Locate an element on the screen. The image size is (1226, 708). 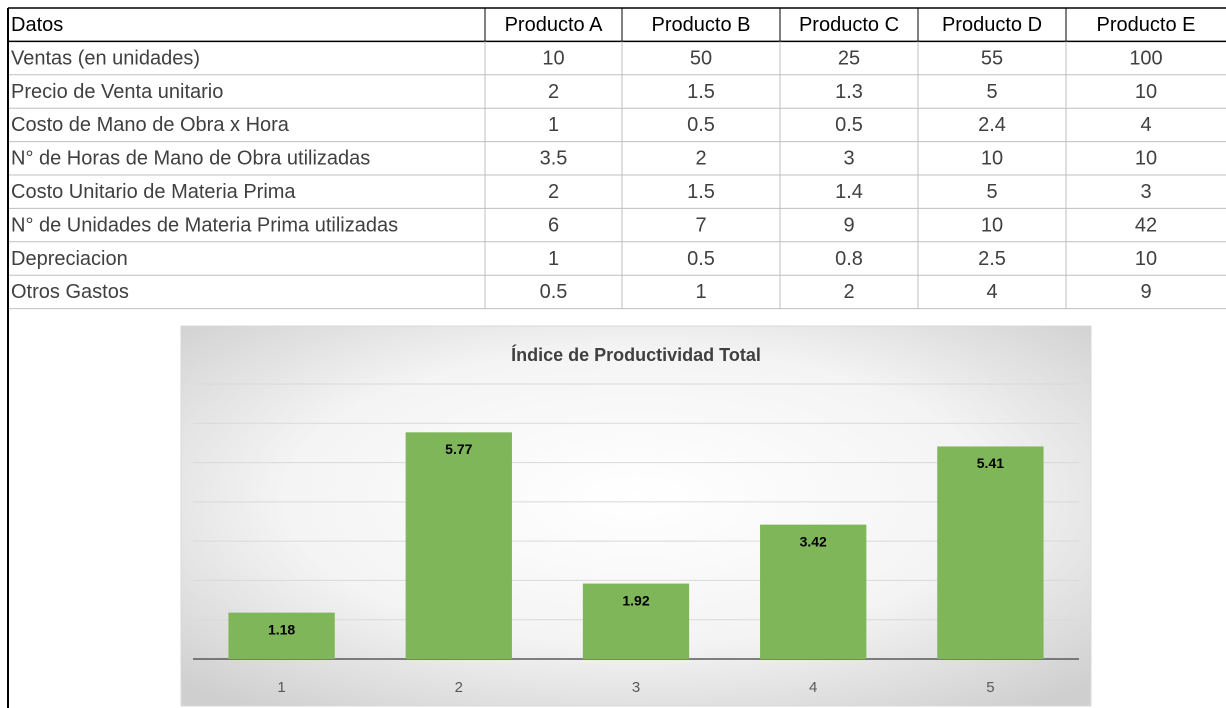
x-tick-label: 3 is located at coordinates (636, 687).